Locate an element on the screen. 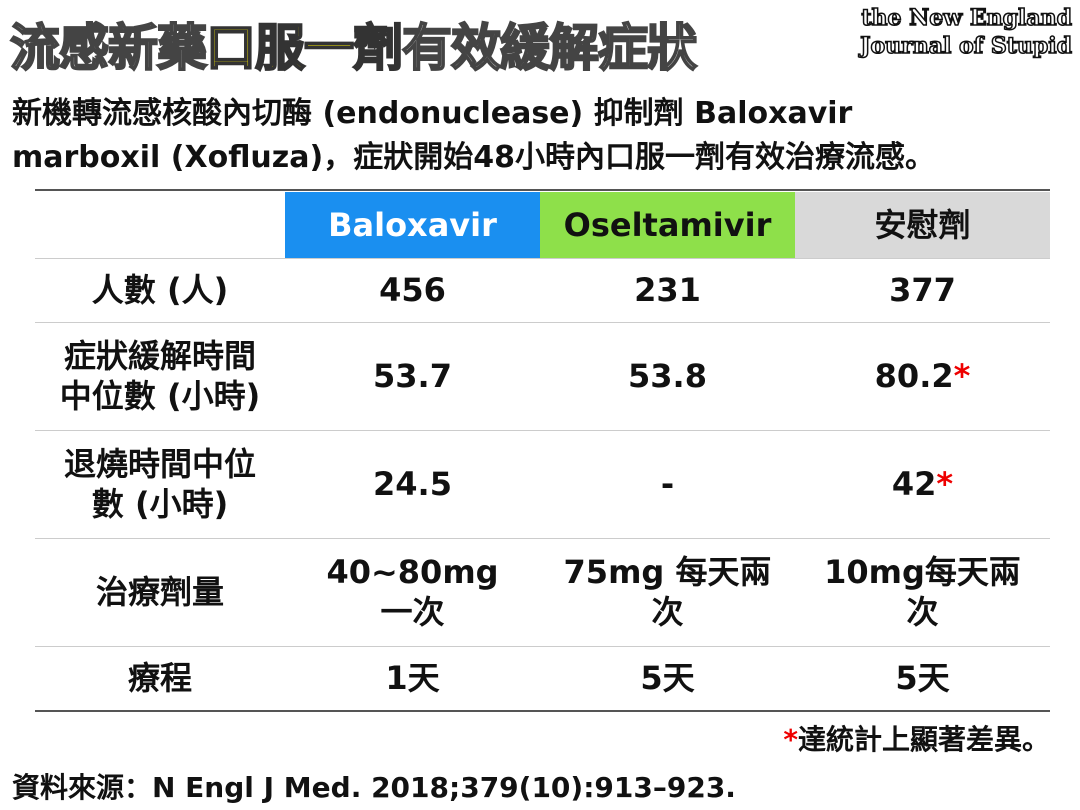 The height and width of the screenshot is (810, 1080). table-cell: 24.5 is located at coordinates (412, 484).